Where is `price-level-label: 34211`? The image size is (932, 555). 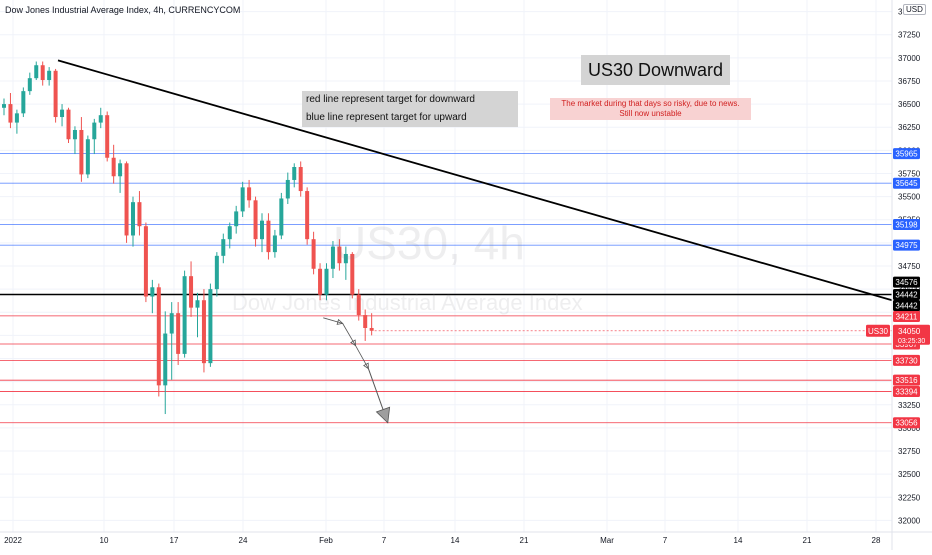
price-level-label: 34211 is located at coordinates (906, 316).